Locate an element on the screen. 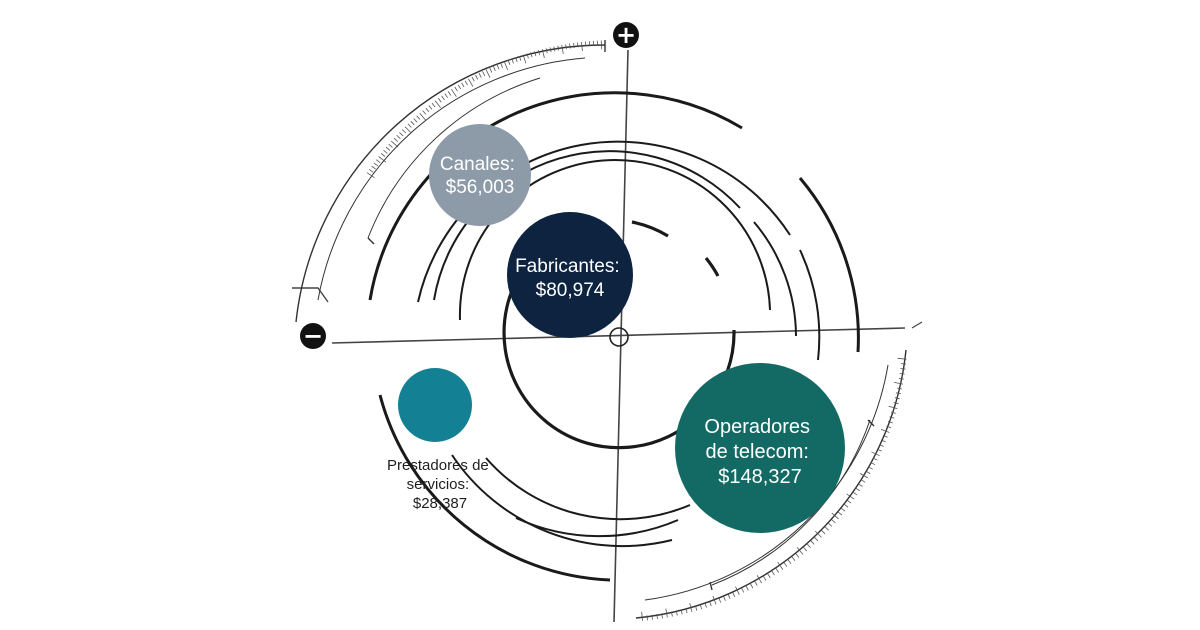  ruler-ticks-bottom is located at coordinates (774, 489).